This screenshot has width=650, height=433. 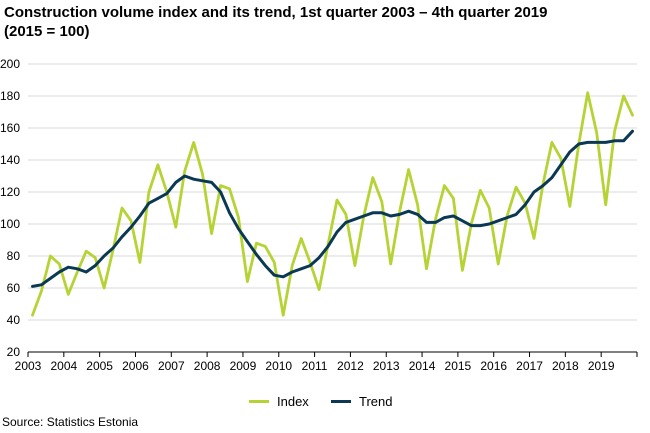 What do you see at coordinates (350, 366) in the screenshot?
I see `x-tick-label: 2012` at bounding box center [350, 366].